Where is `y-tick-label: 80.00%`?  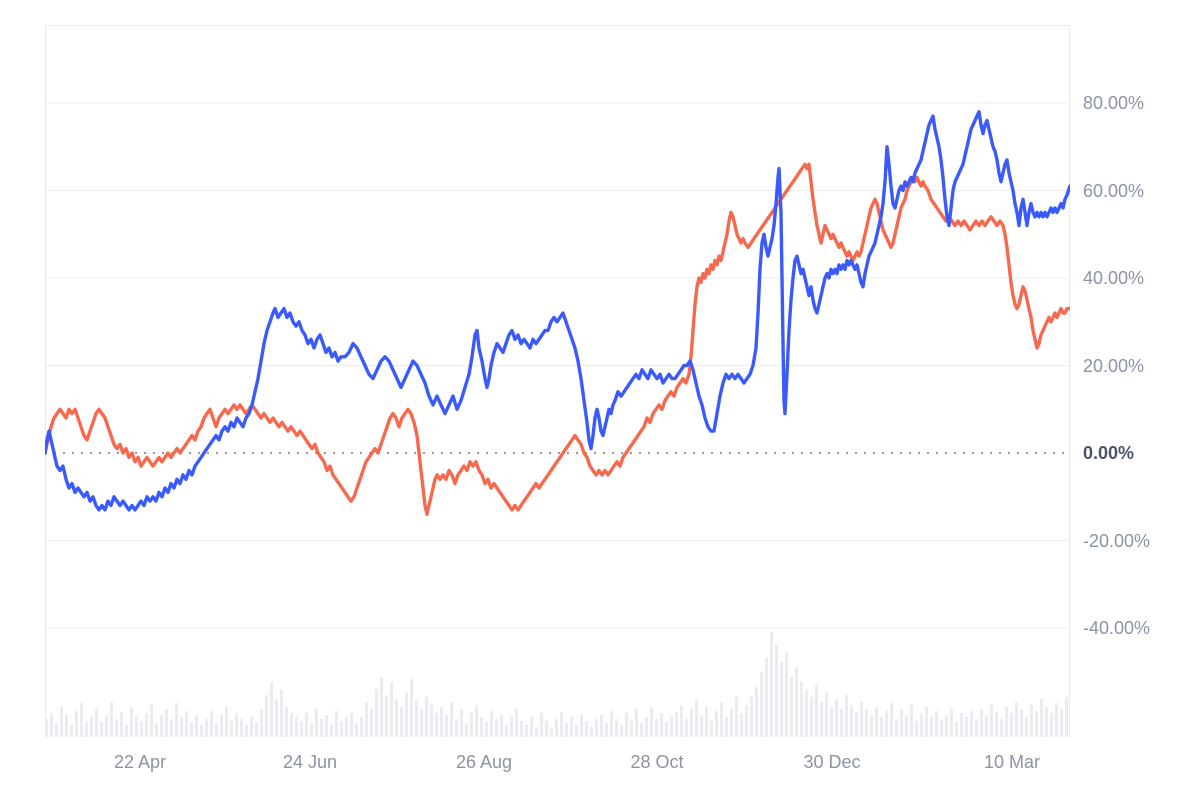 y-tick-label: 80.00% is located at coordinates (1114, 103).